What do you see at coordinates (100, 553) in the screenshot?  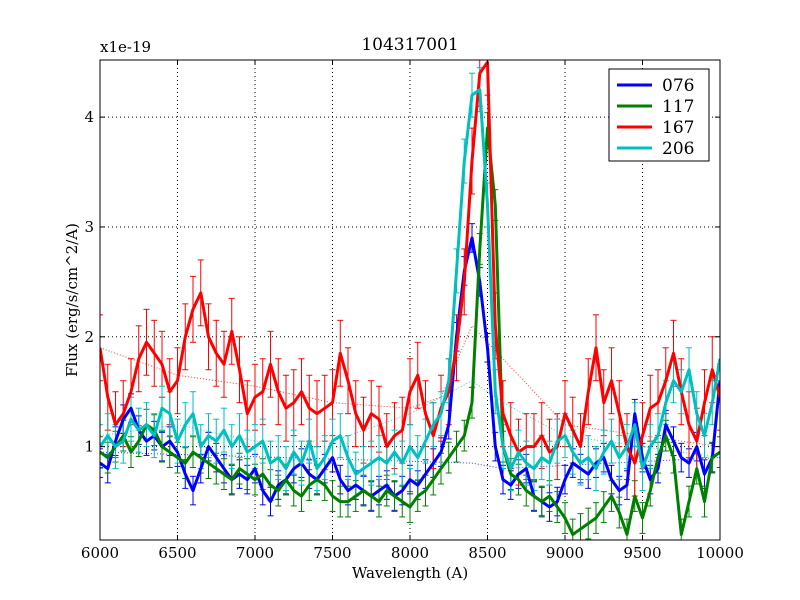 I see `x-tick-label: 6000` at bounding box center [100, 553].